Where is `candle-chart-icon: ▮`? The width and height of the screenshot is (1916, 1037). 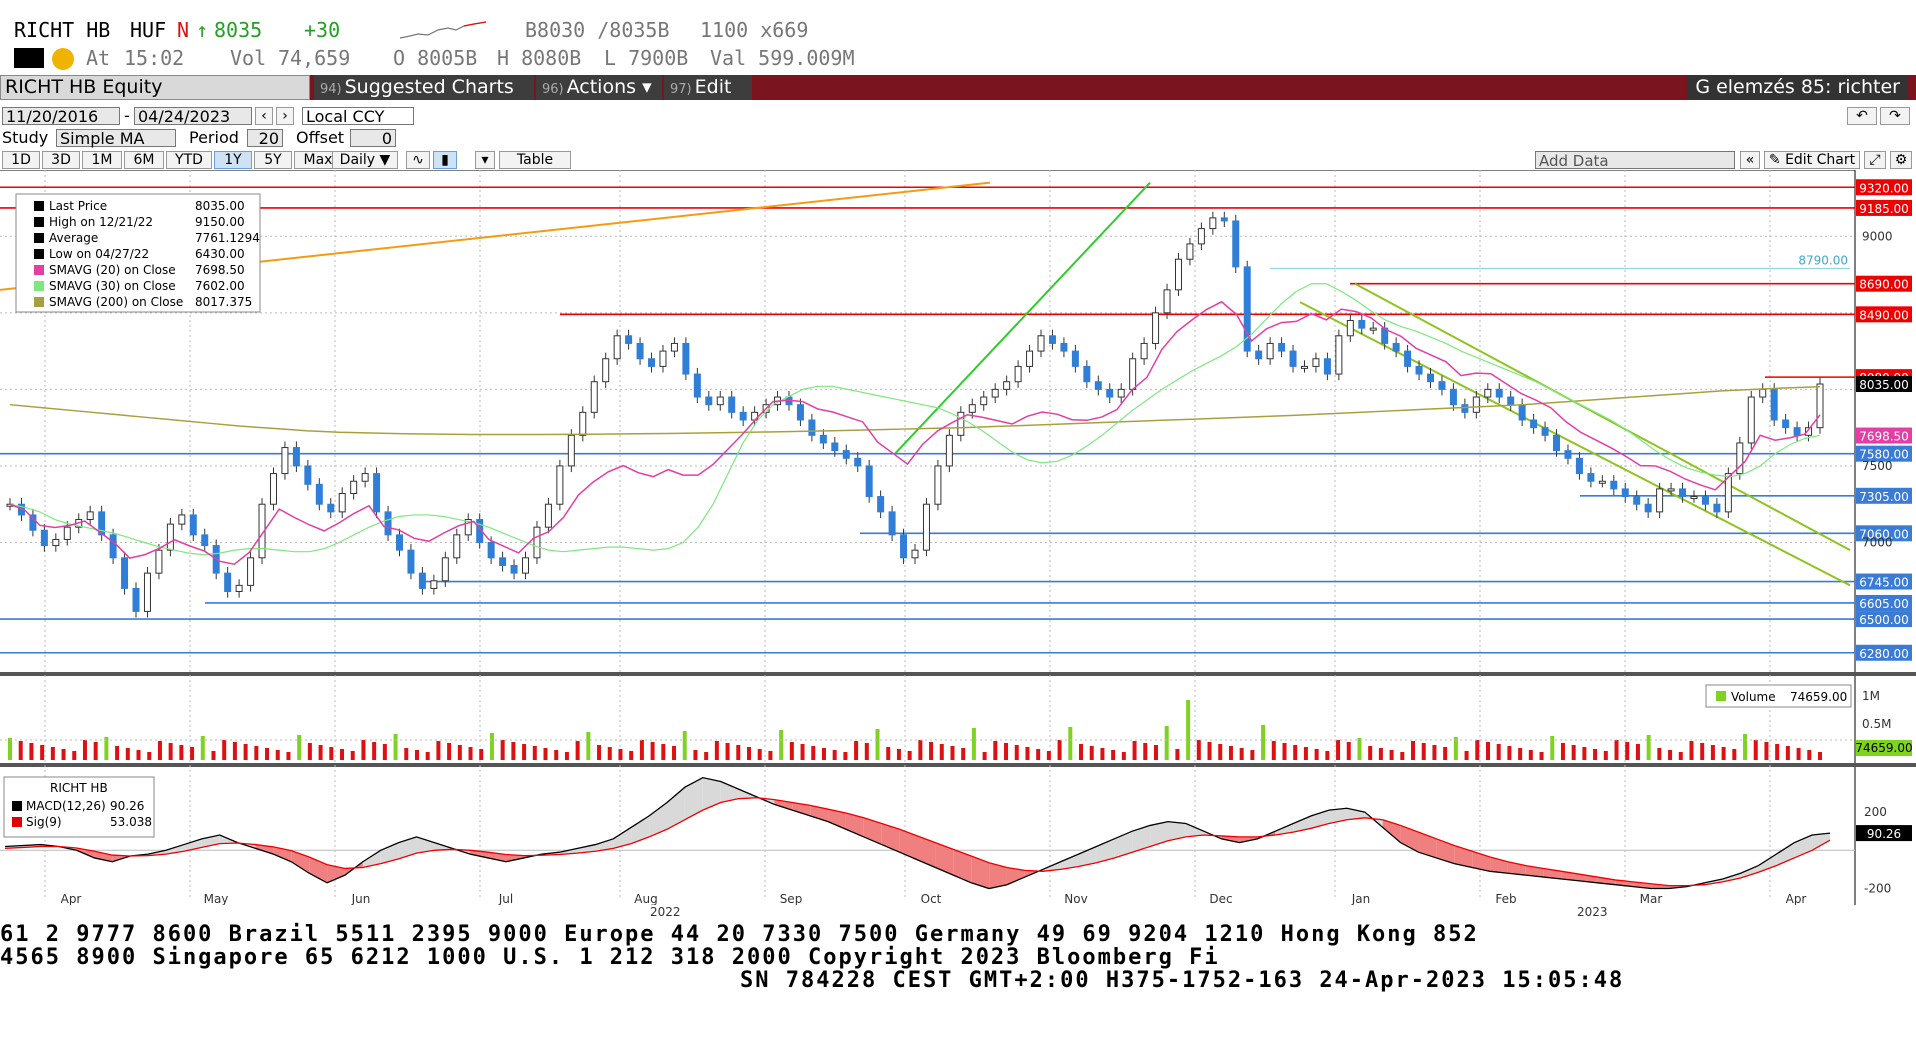
candle-chart-icon: ▮ is located at coordinates (445, 160).